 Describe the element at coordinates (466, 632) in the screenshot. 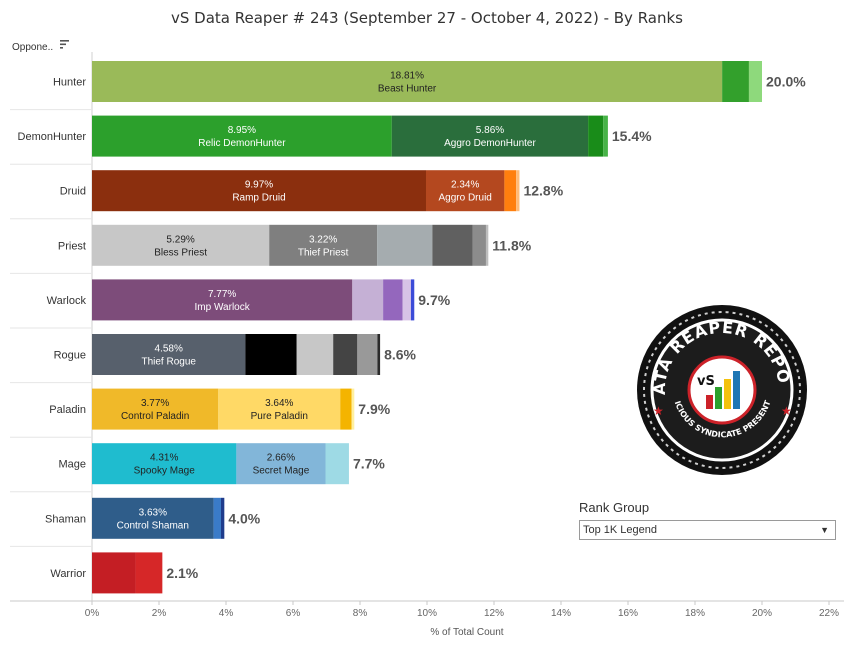

I see `x-axis-label: % of Total Count` at that location.